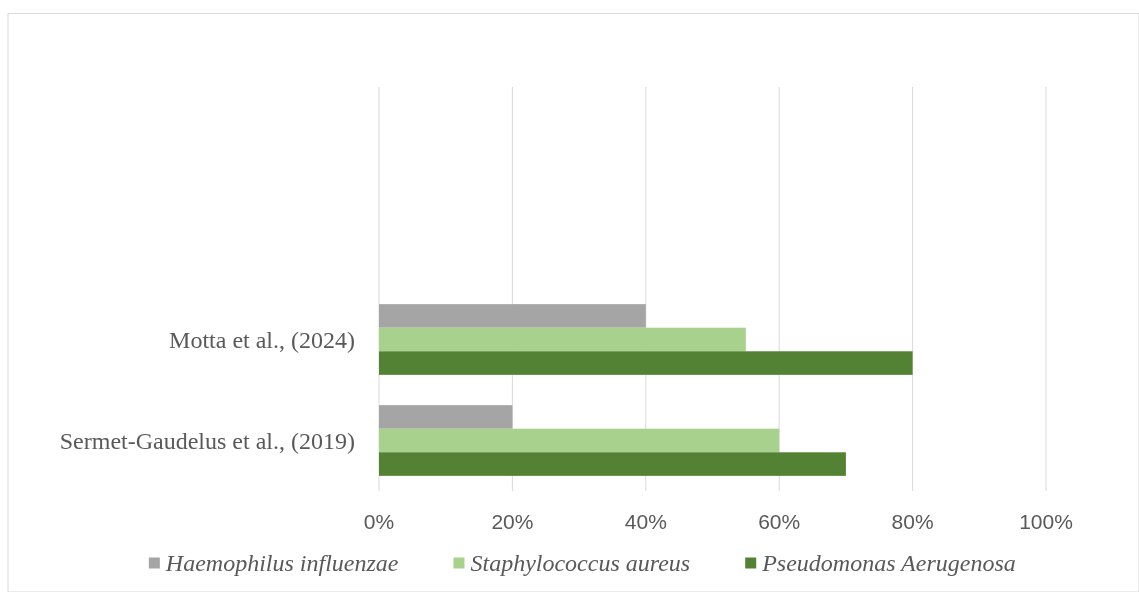  I want to click on x-tick-label: 100%, so click(1046, 521).